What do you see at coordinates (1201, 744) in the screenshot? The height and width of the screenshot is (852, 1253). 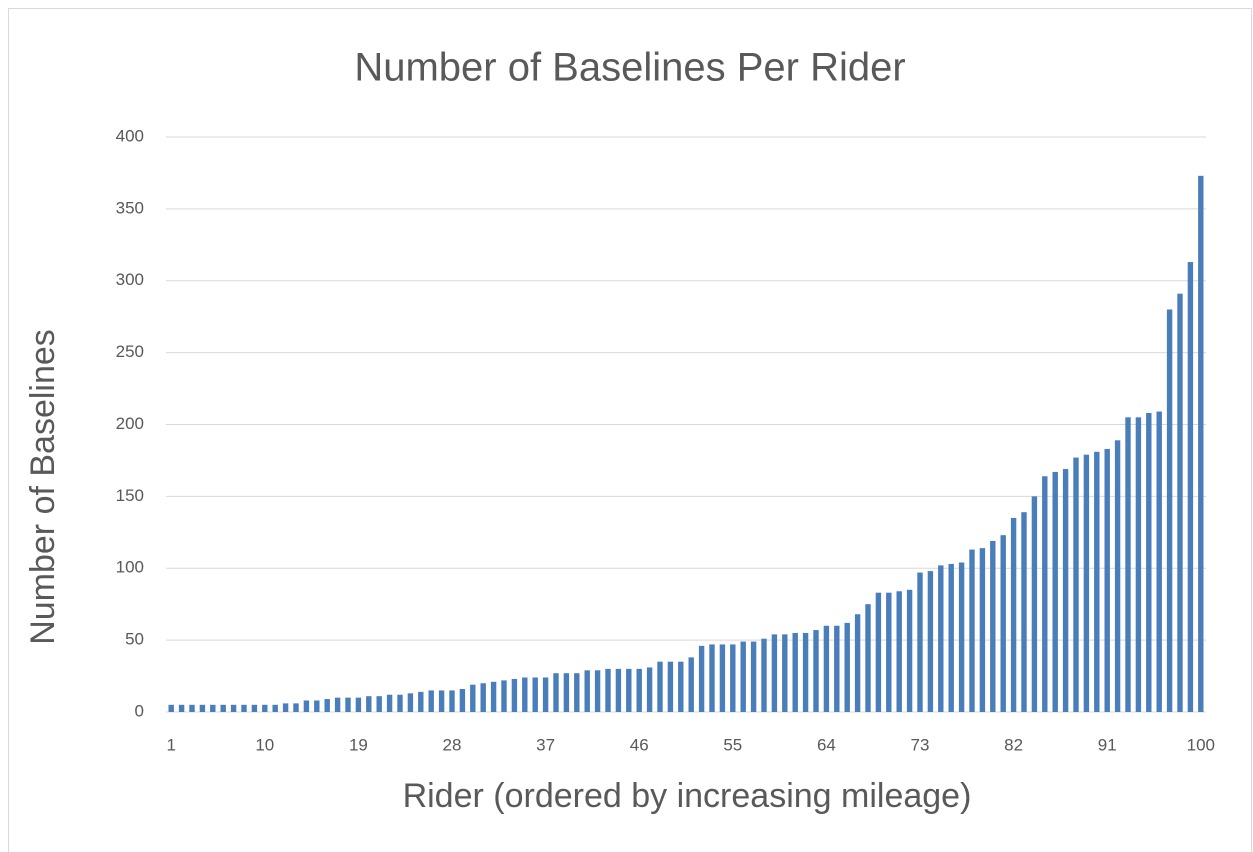 I see `x-tick-label: 100` at bounding box center [1201, 744].